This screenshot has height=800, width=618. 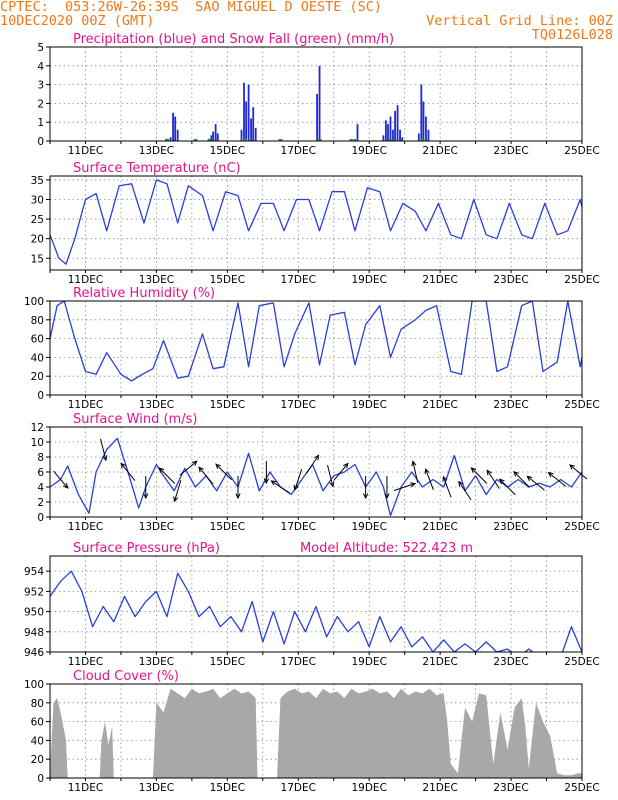 I want to click on wind-title: Surface Wind (m/s), so click(x=135, y=419).